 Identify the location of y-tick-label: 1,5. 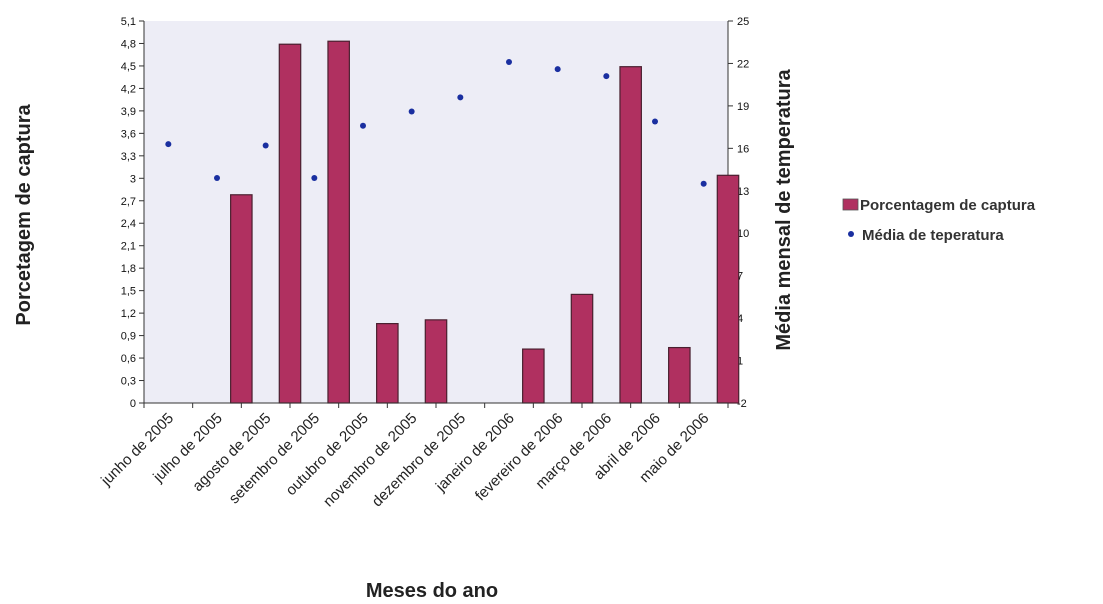
(128, 292).